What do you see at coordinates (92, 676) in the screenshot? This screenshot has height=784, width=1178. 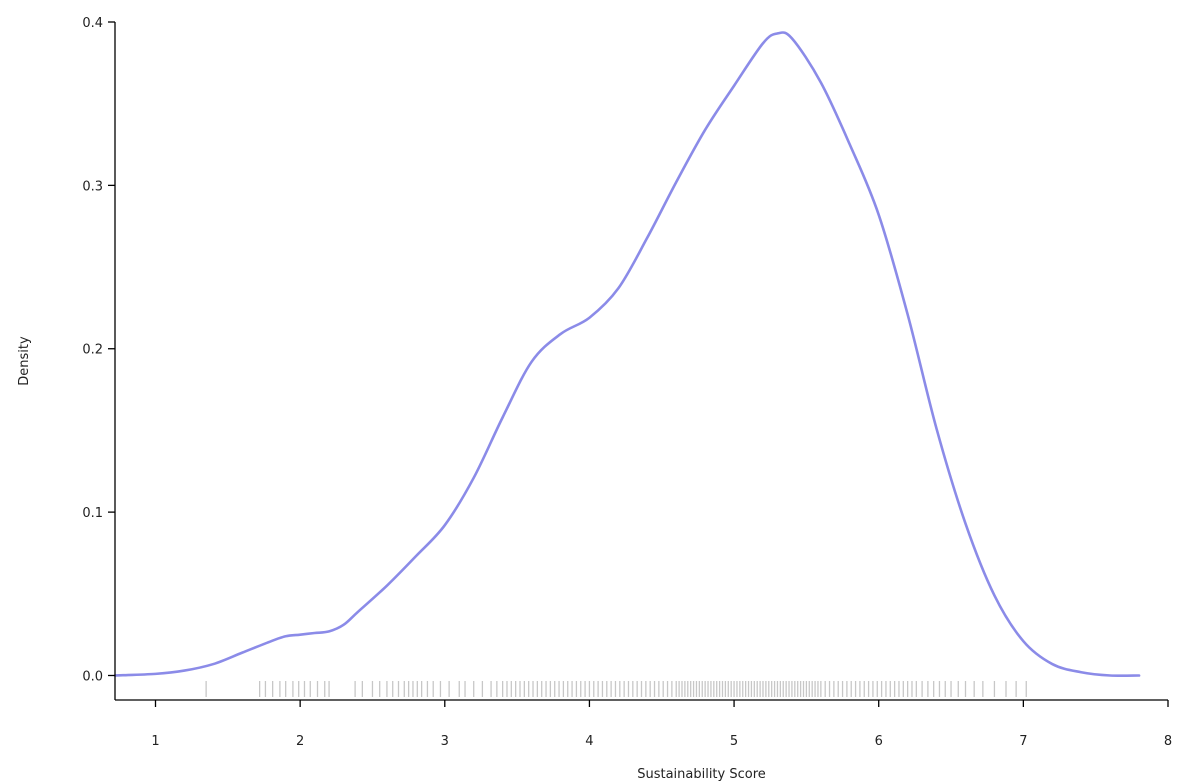 I see `y-tick-label: 0.0` at bounding box center [92, 676].